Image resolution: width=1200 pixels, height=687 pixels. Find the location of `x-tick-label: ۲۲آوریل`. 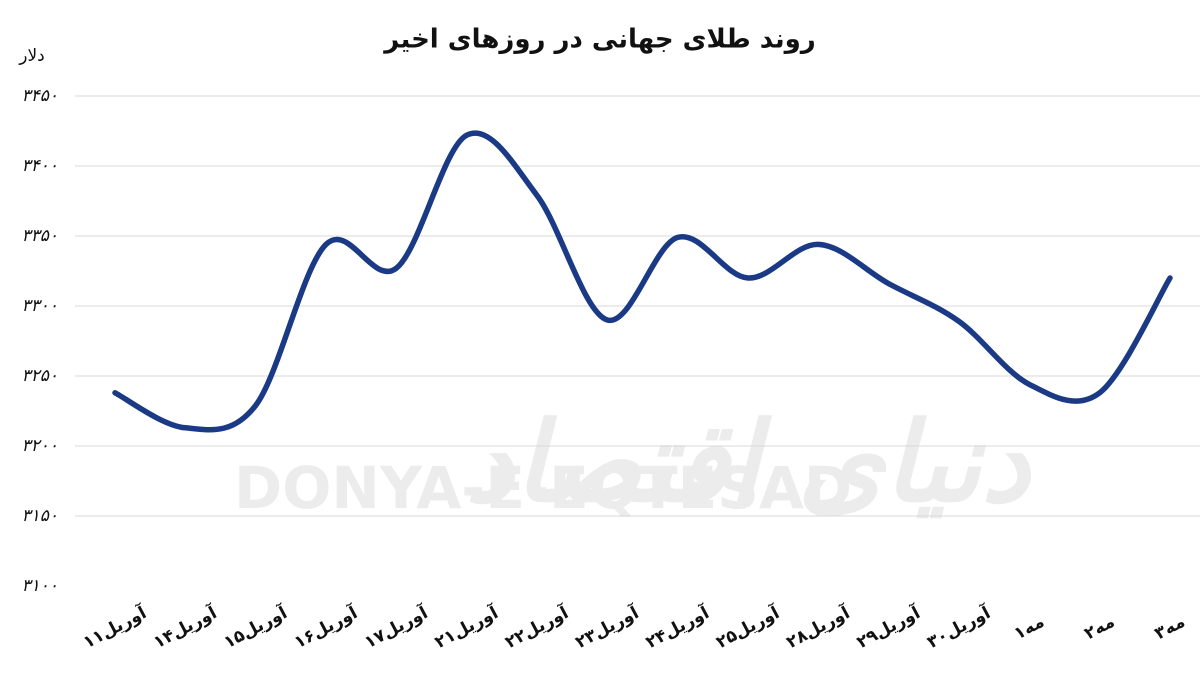

x-tick-label: ۲۲آوریل is located at coordinates (537, 627).